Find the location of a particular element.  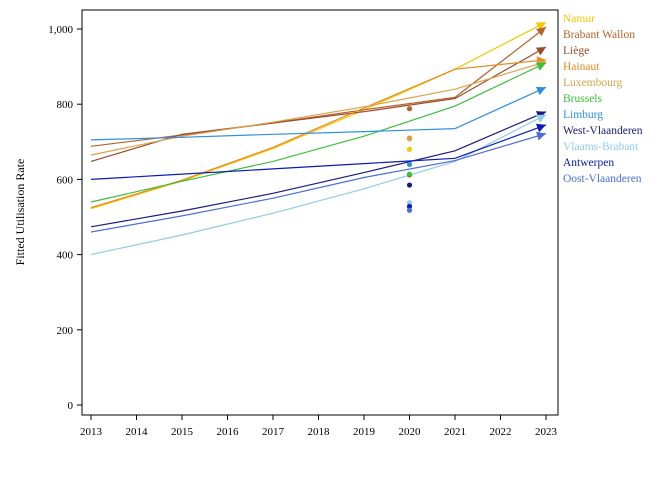

y-tick-label: 800 is located at coordinates (65, 105).